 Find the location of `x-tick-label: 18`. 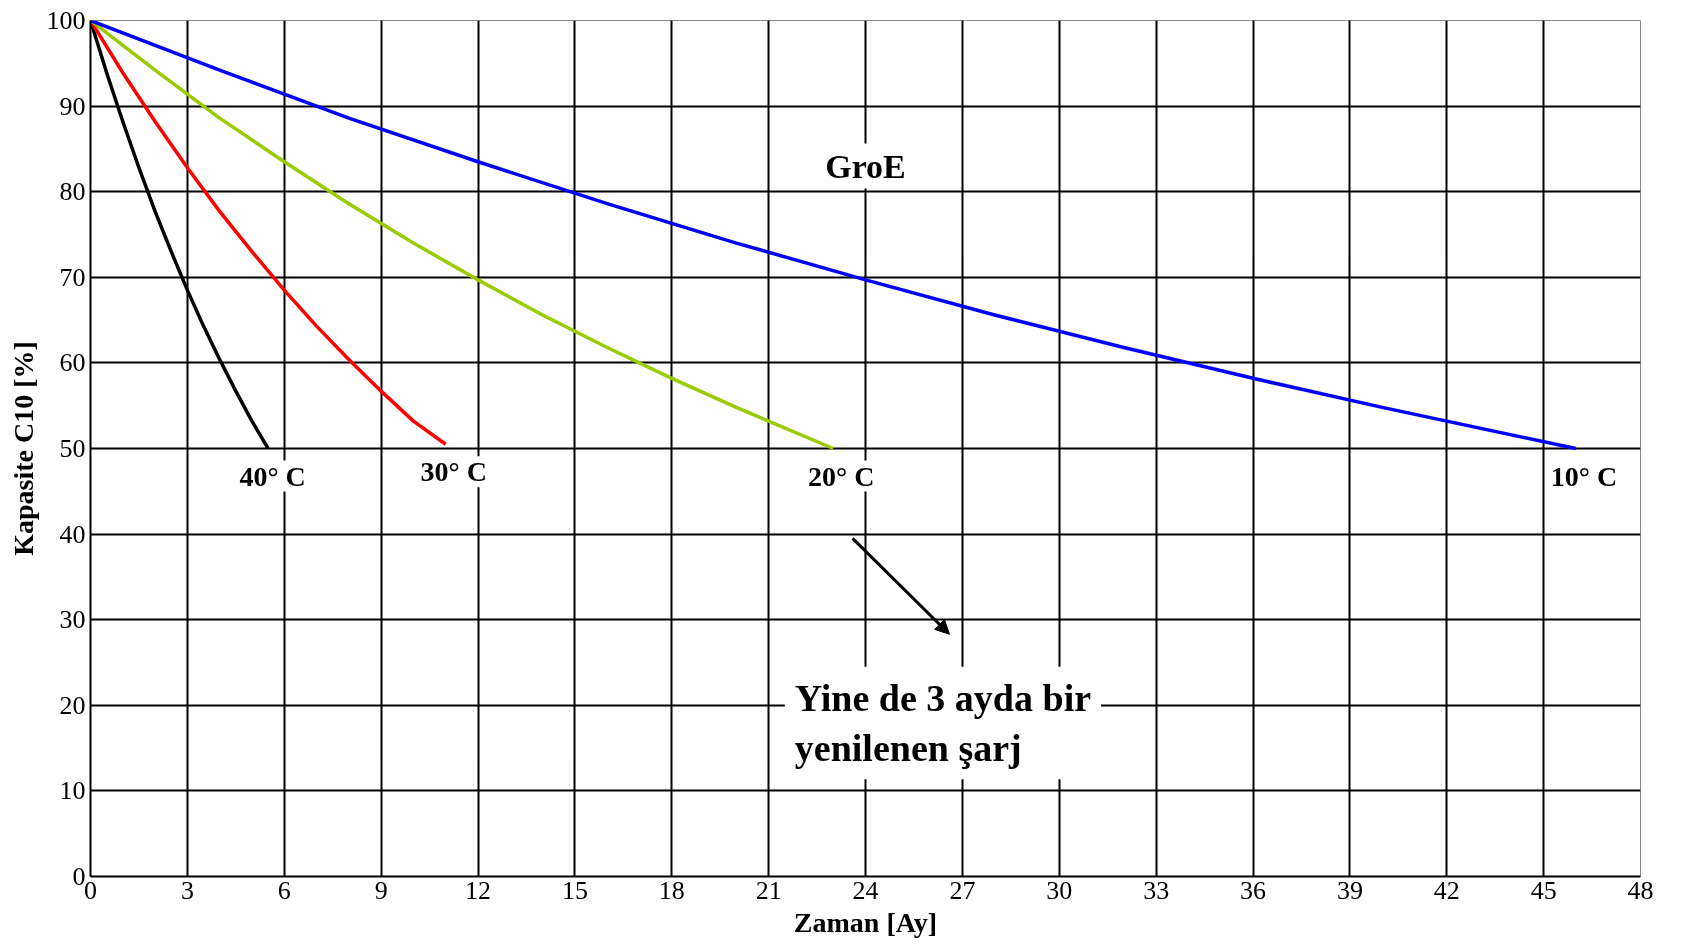

x-tick-label: 18 is located at coordinates (671, 890).